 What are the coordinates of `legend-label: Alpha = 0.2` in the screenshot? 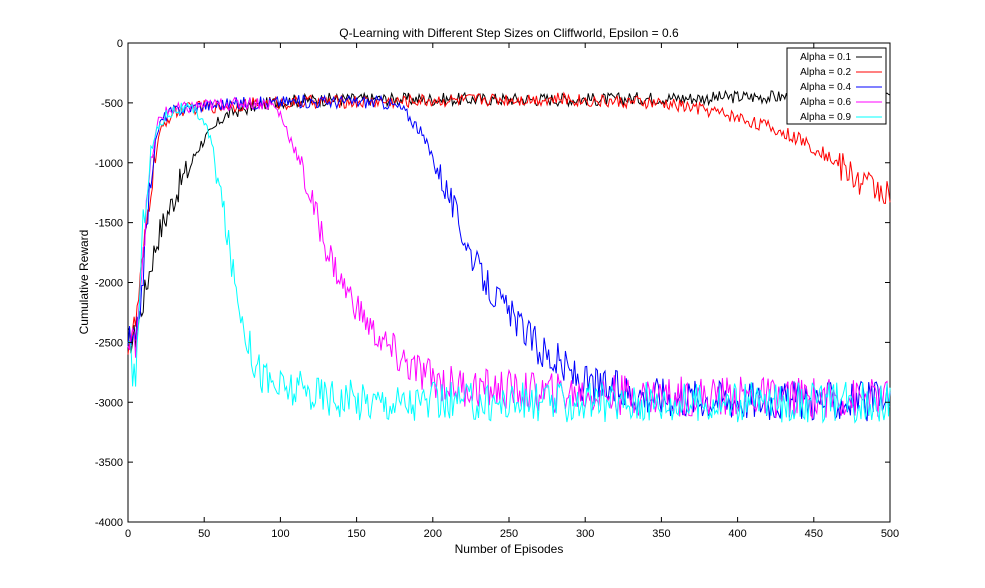 It's located at (825, 72).